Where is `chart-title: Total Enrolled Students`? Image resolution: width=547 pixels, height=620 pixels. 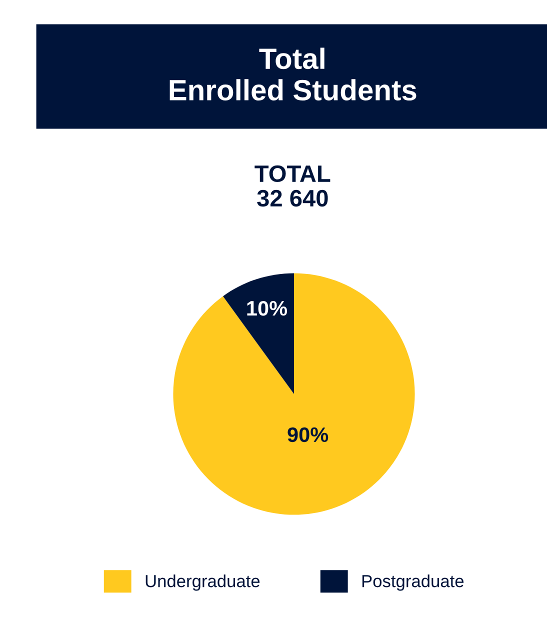
chart-title: Total Enrolled Students is located at coordinates (293, 74).